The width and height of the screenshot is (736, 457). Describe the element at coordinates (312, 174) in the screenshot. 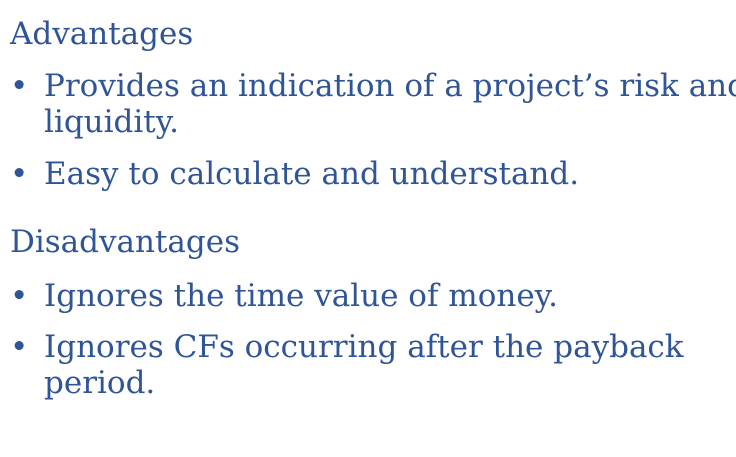

I see `advantage-item-line-1: Easy to calculate and understand.` at that location.